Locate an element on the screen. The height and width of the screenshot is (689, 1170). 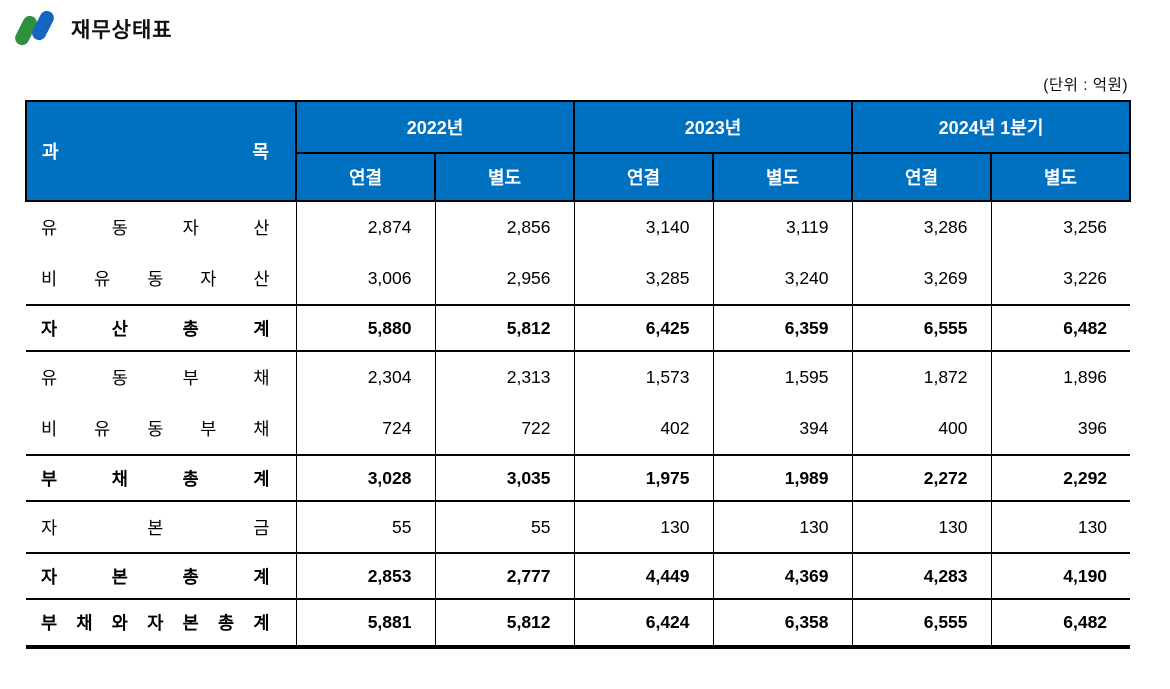
value-cell: 3,256 is located at coordinates (1060, 227).